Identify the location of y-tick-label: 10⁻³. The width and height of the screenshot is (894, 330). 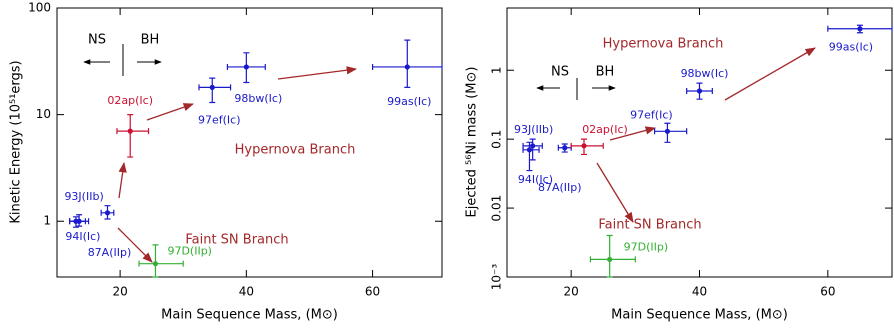
(497, 277).